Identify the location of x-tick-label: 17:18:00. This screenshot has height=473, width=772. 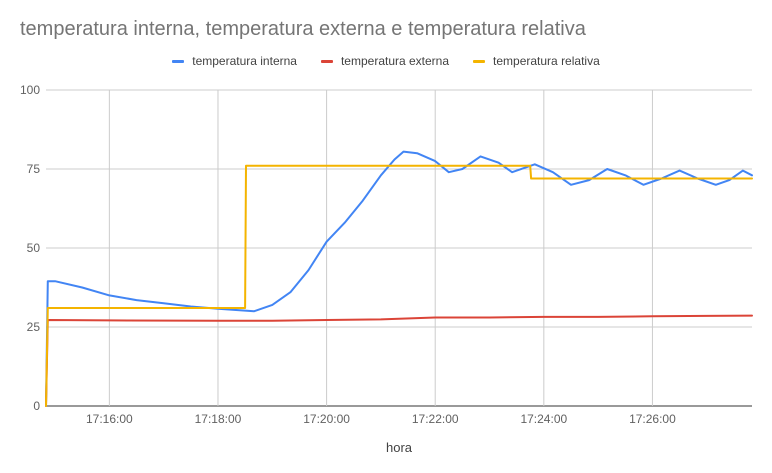
(218, 419).